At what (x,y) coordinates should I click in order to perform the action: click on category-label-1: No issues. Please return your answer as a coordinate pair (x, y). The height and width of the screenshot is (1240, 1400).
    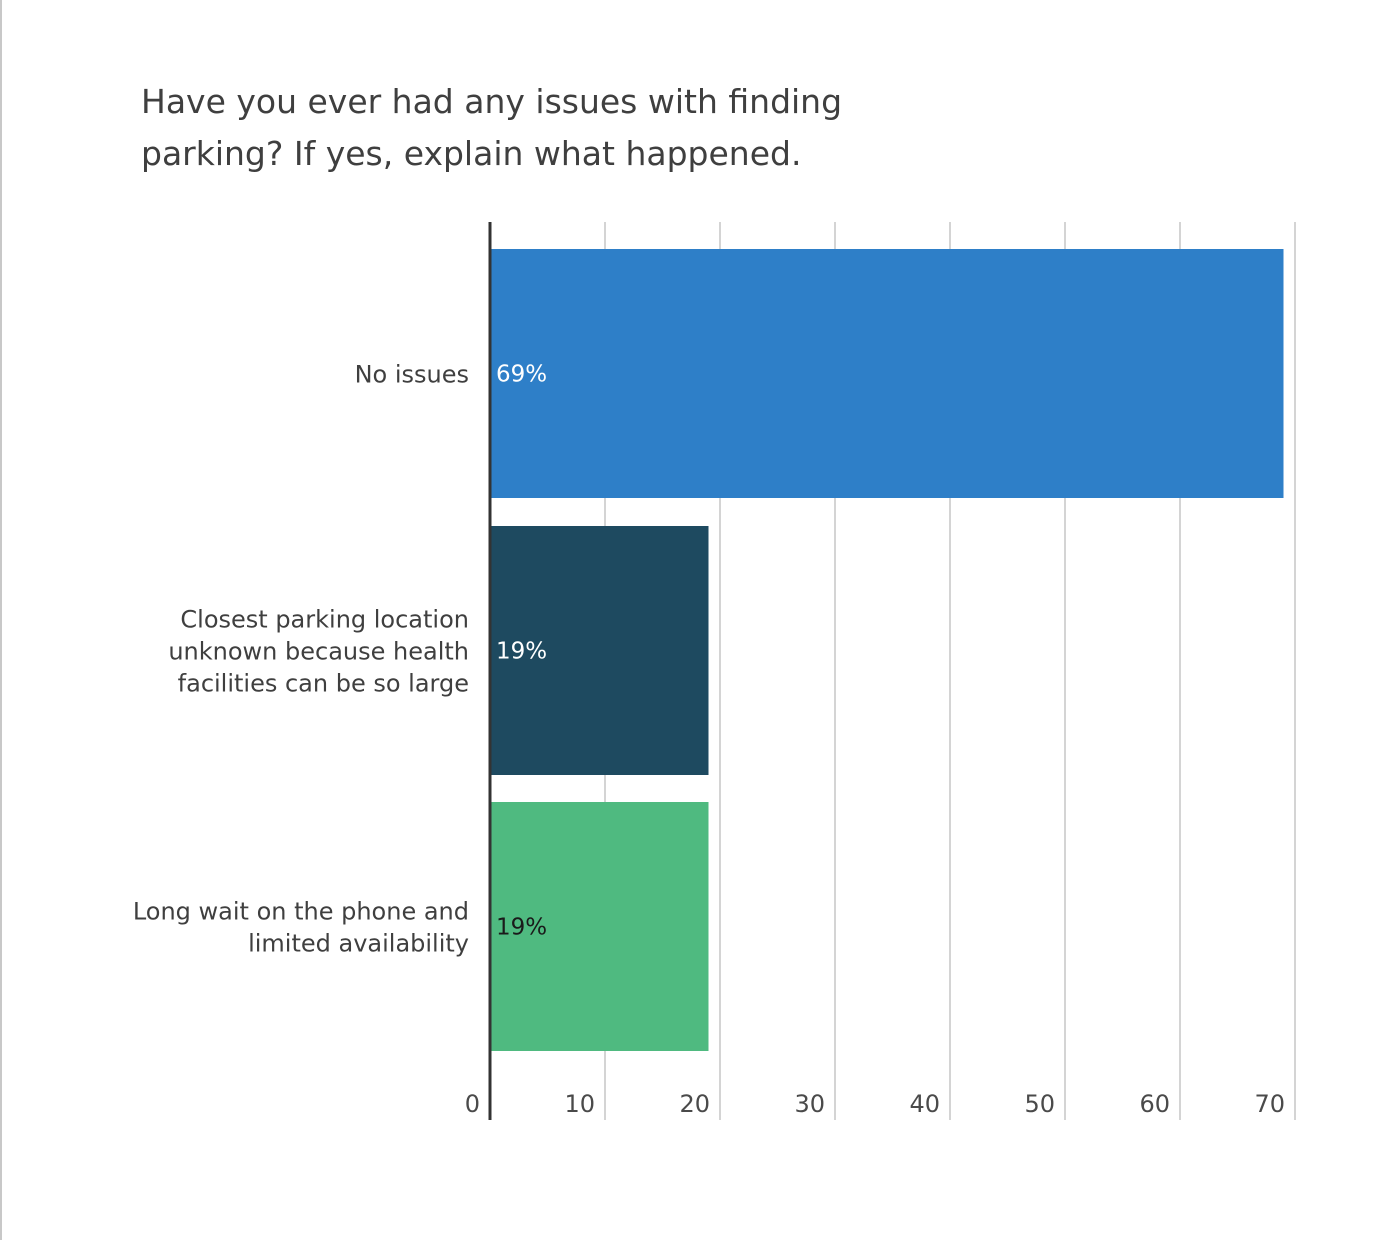
    Looking at the image, I should click on (412, 375).